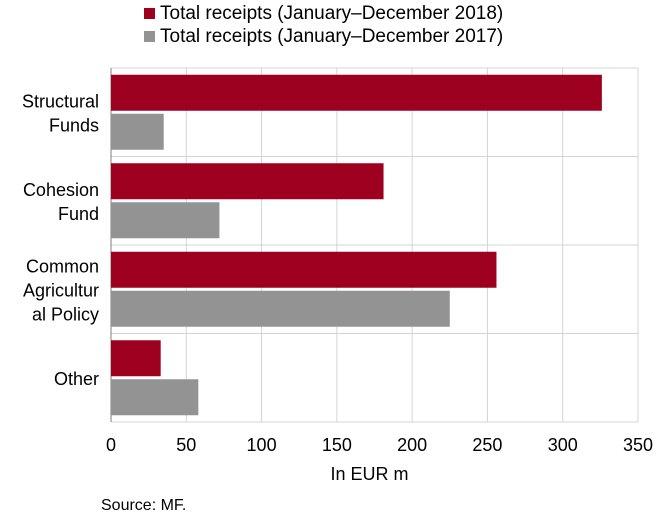 The width and height of the screenshot is (669, 526). I want to click on category-label: al Policy, so click(65, 314).